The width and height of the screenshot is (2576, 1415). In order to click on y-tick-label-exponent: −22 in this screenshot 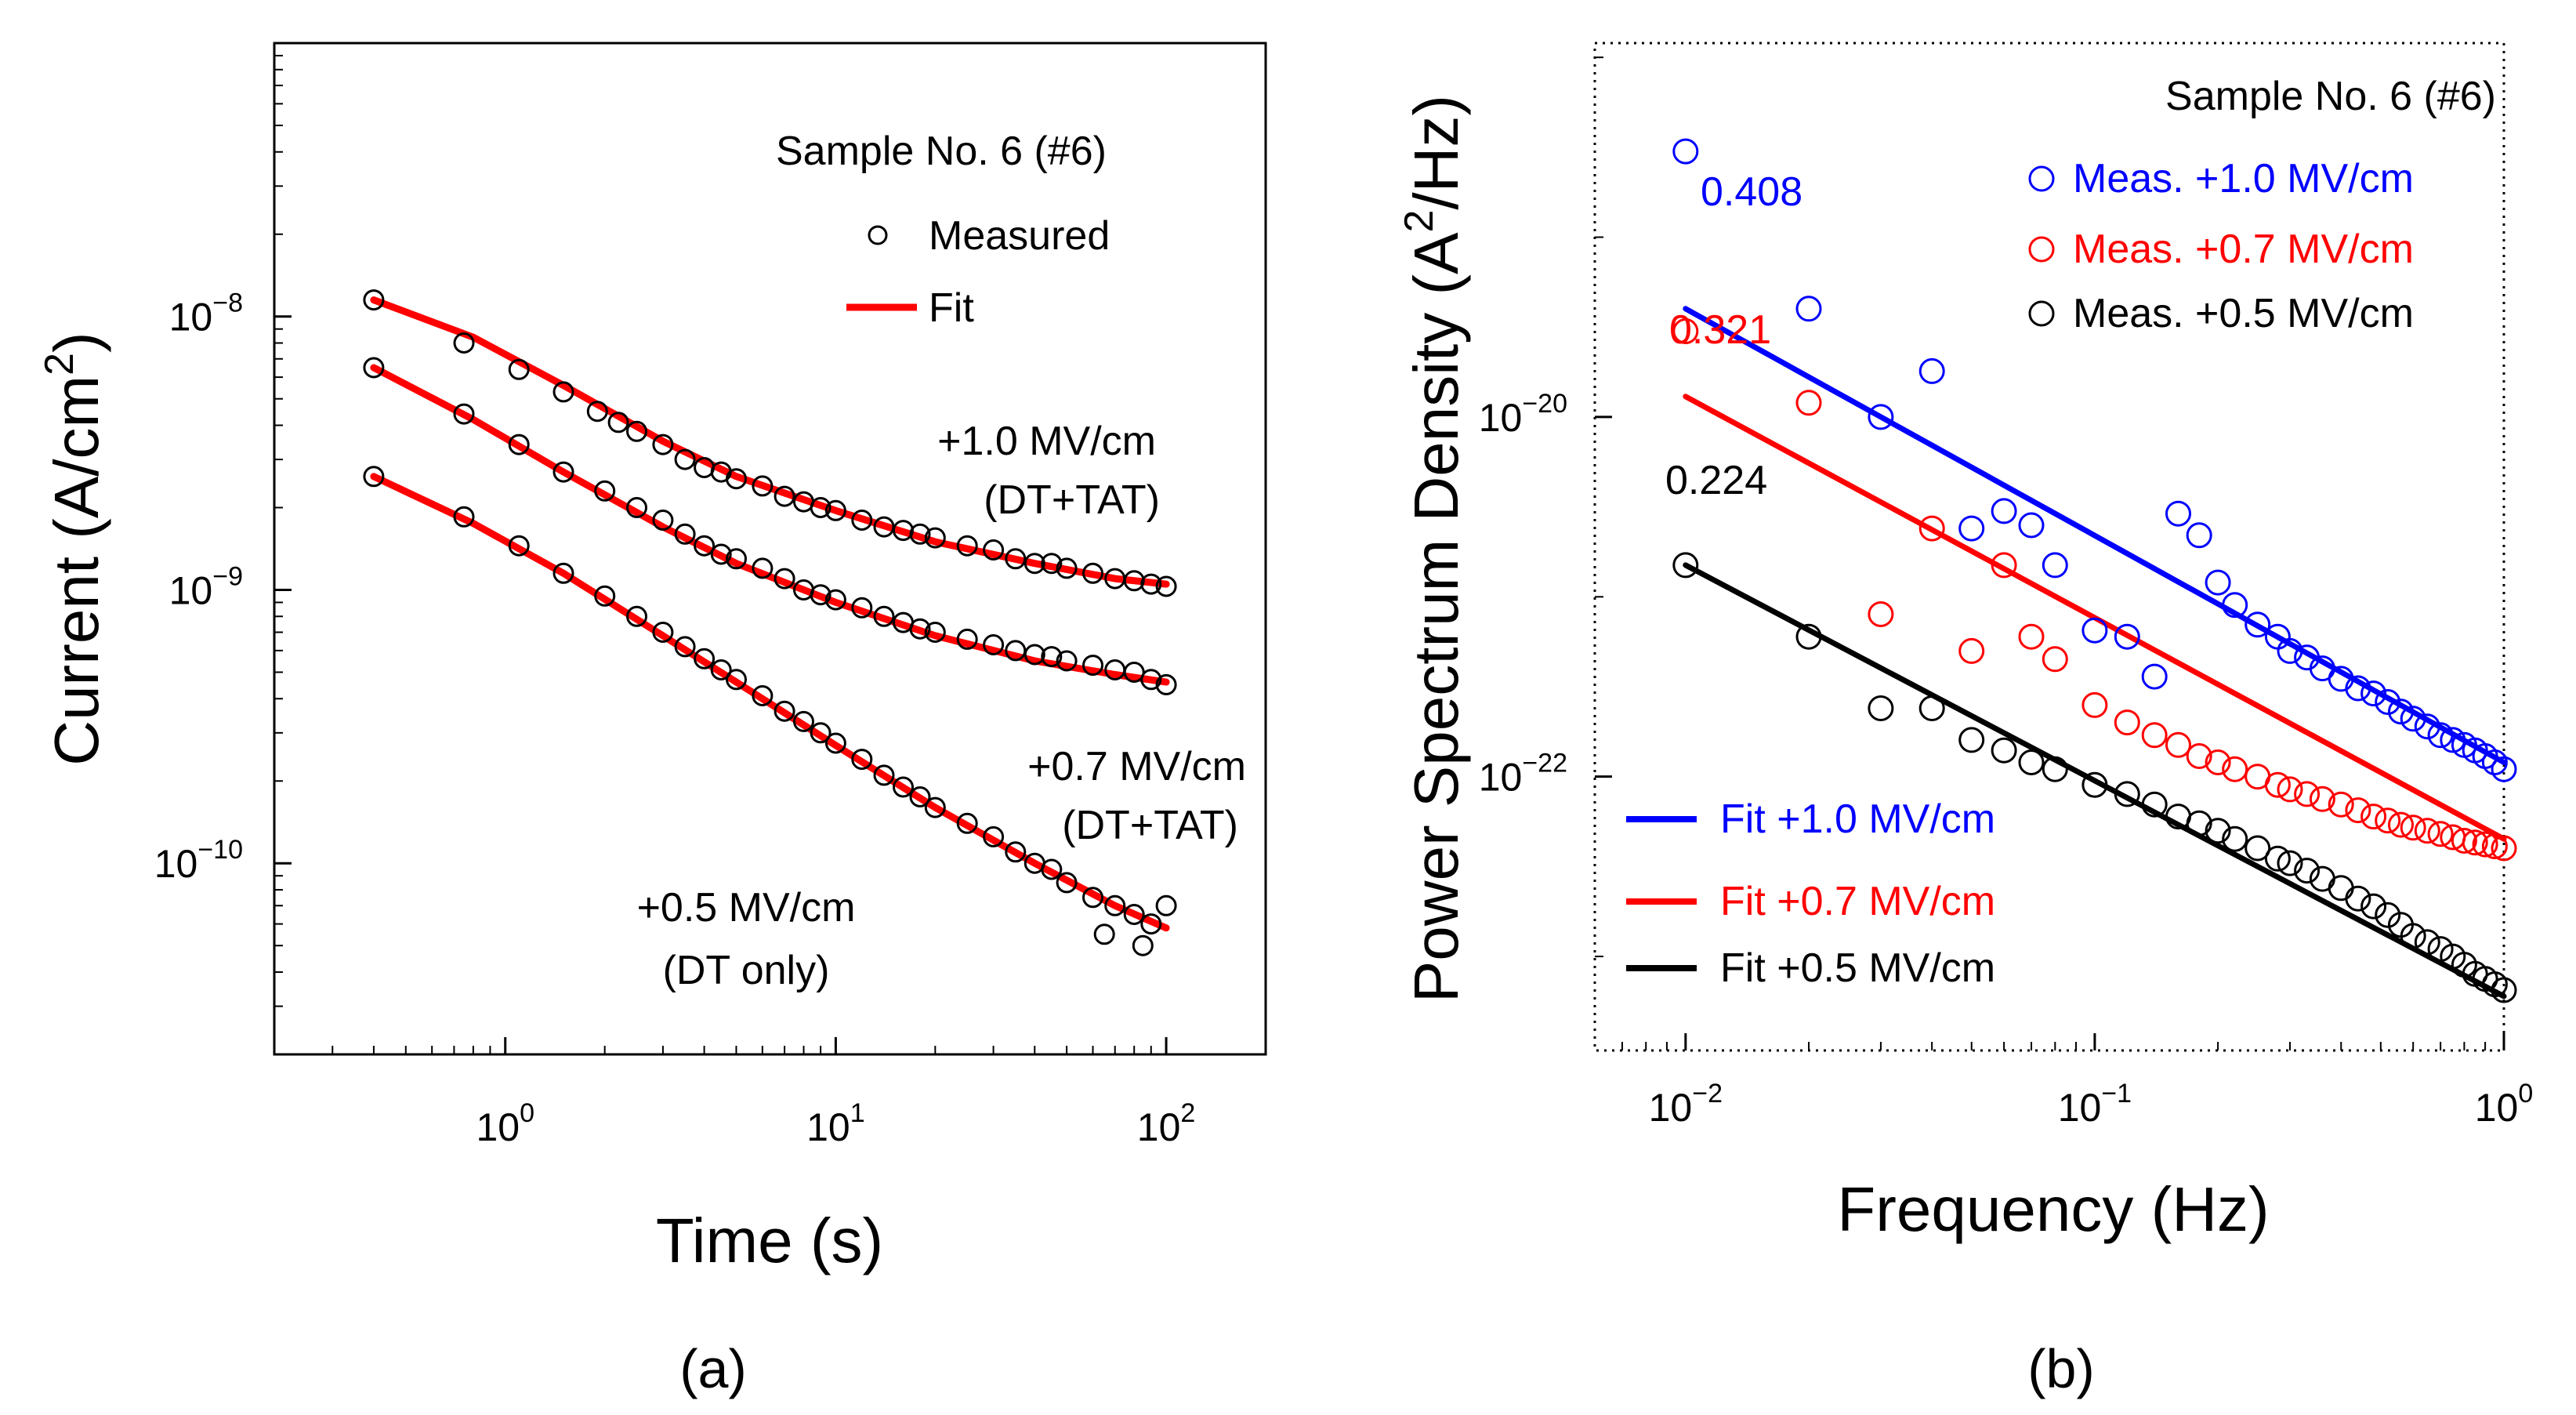, I will do `click(1544, 763)`.